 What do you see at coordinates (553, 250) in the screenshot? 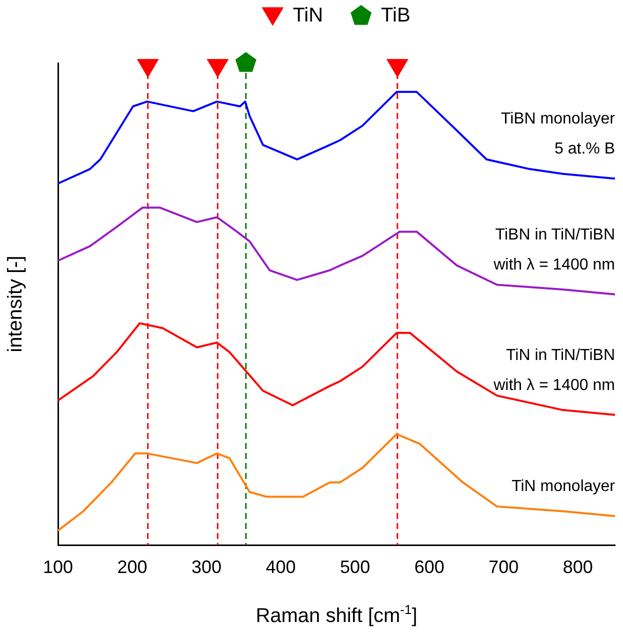
I see `series-label: TiBN in TiN/TiBN with λ = 1400 nm` at bounding box center [553, 250].